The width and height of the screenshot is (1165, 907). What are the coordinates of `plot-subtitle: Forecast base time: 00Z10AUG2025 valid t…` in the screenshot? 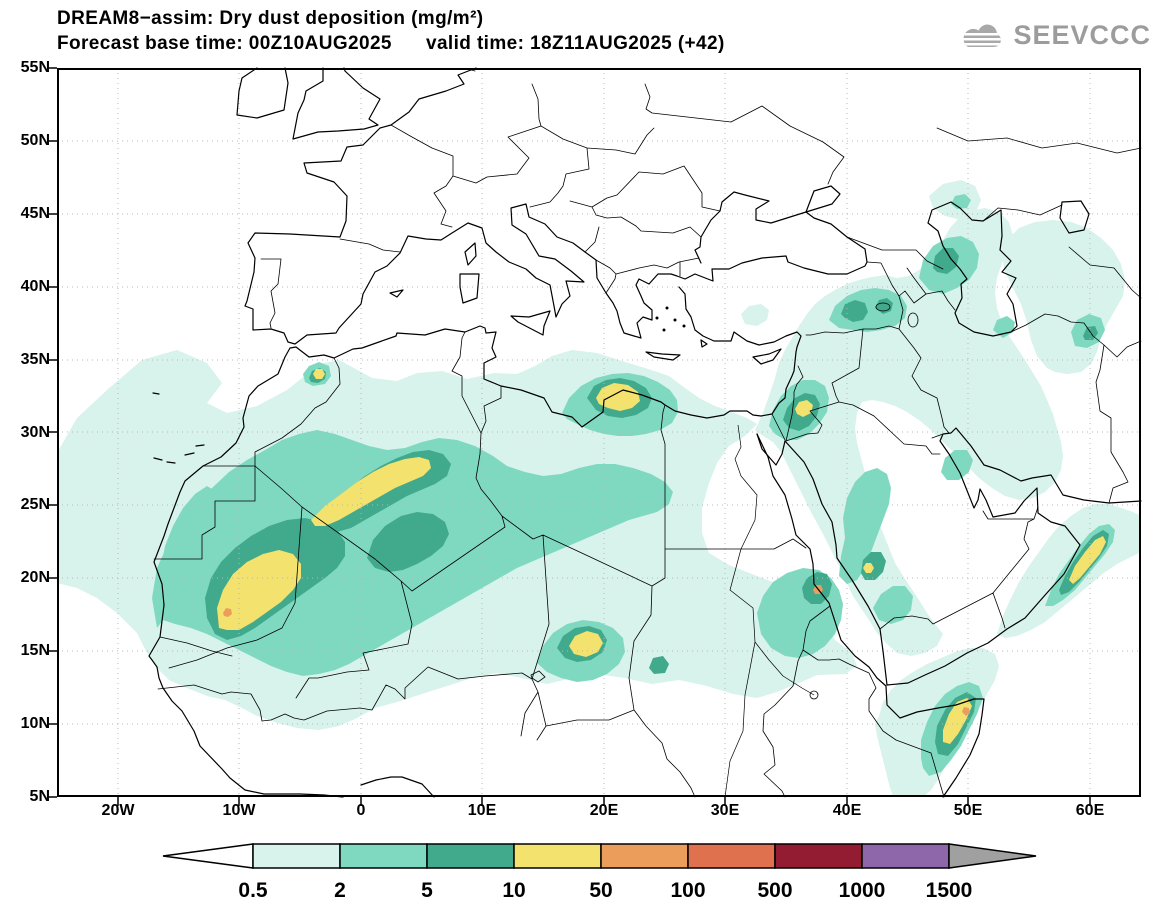 It's located at (391, 43).